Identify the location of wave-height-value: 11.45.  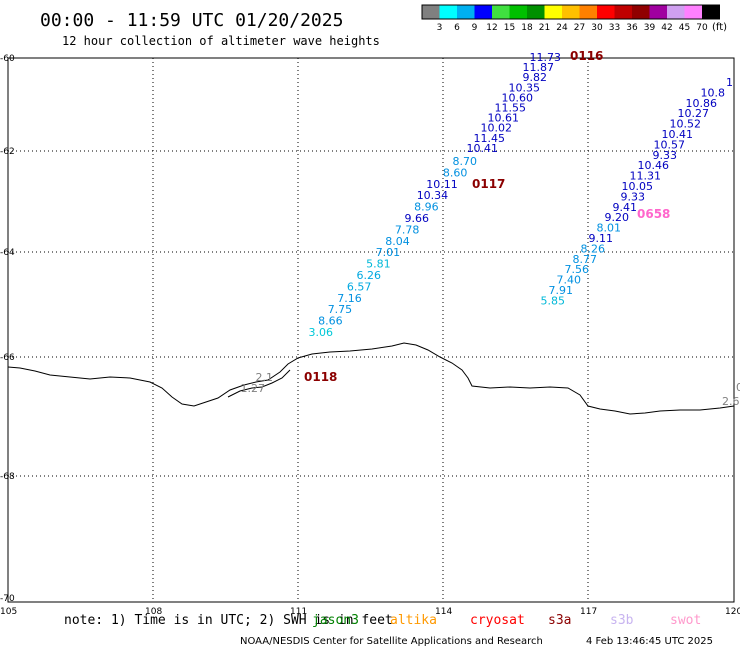
(490, 138).